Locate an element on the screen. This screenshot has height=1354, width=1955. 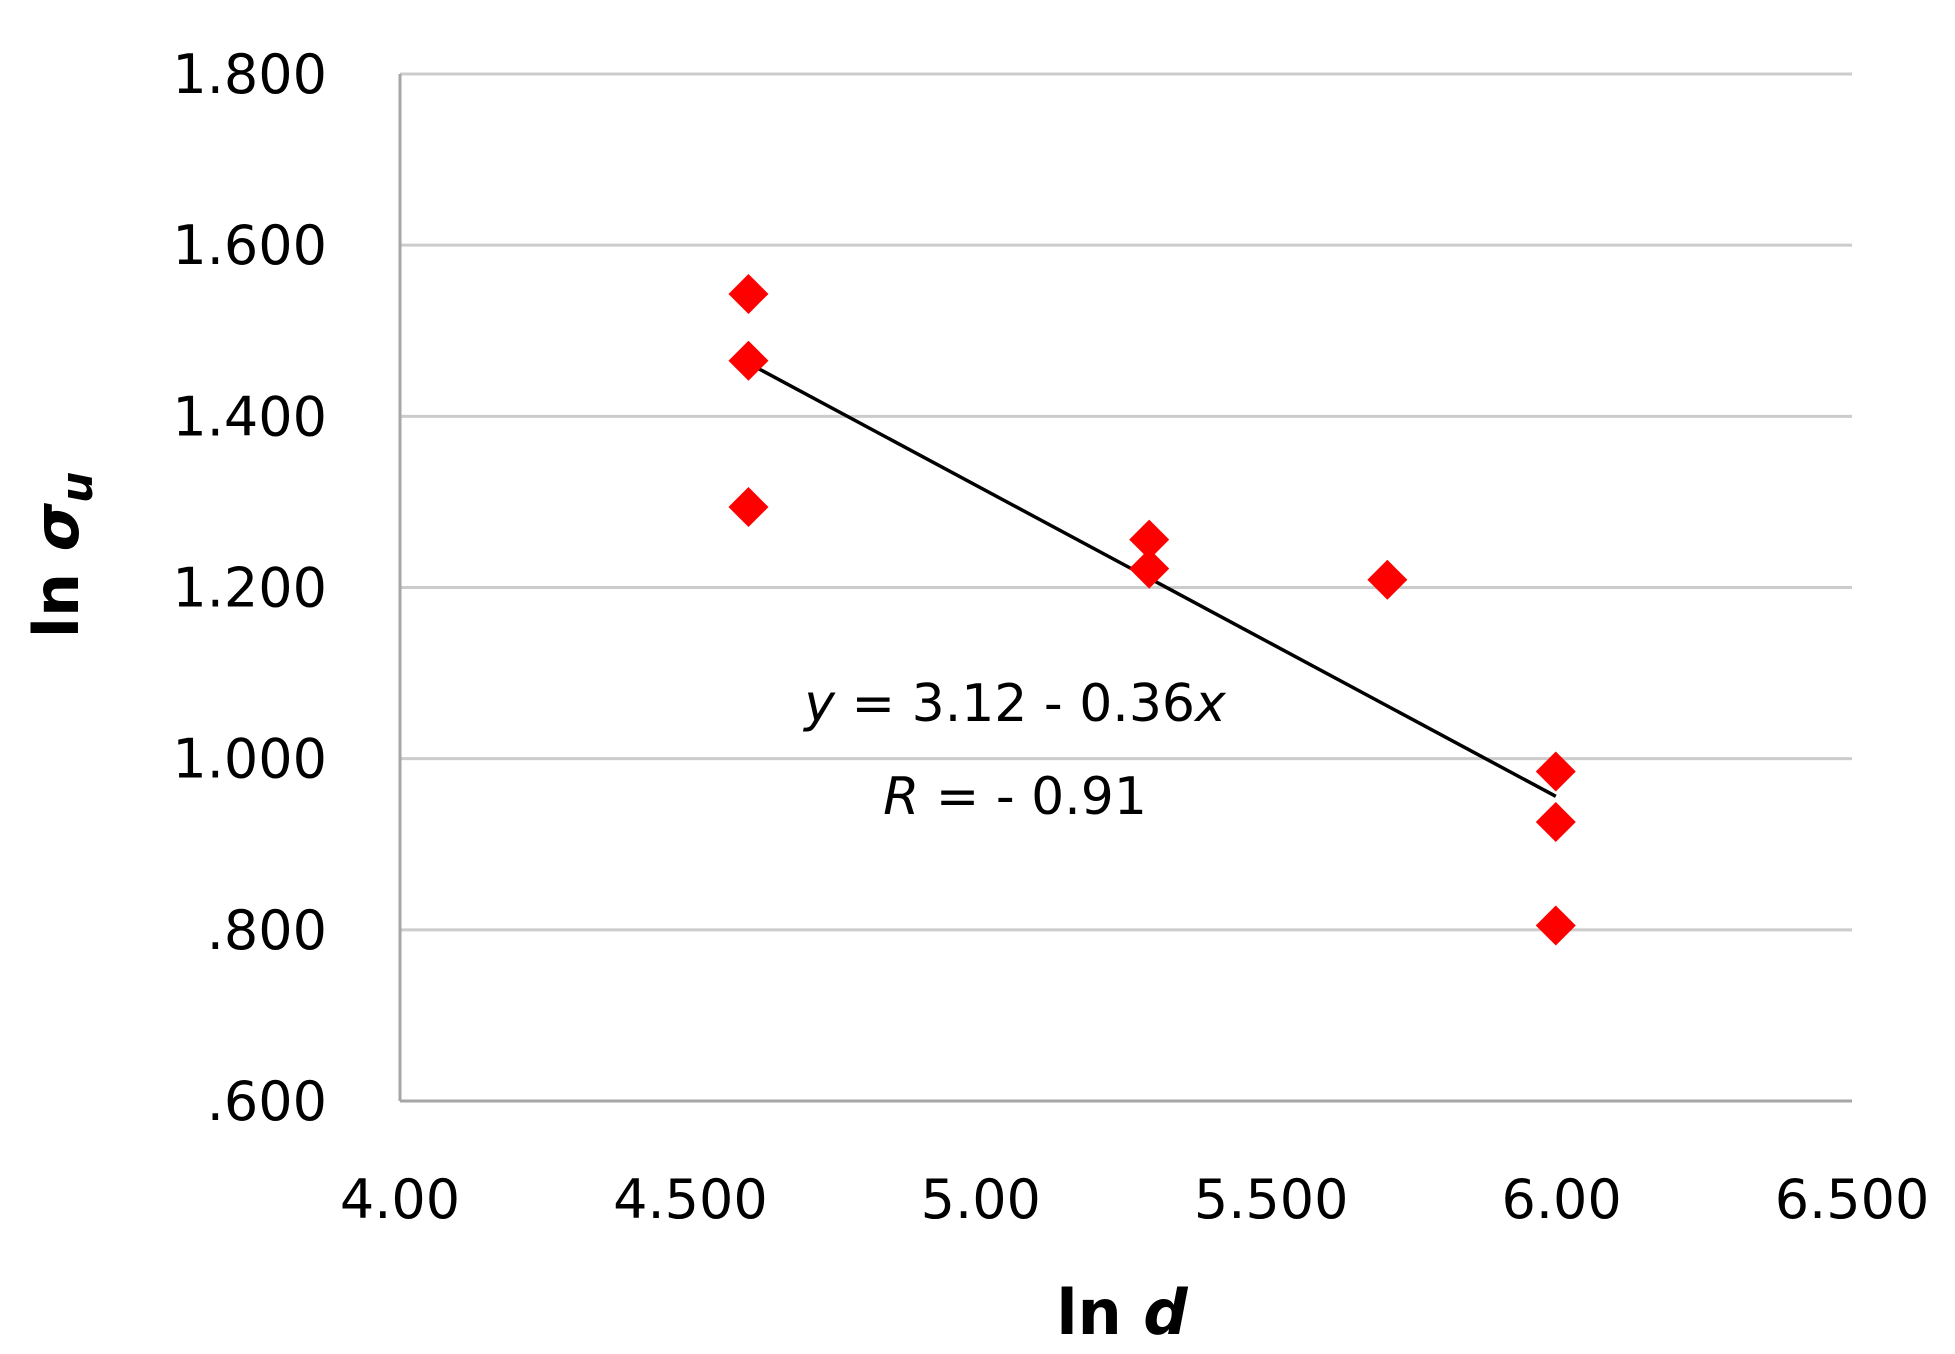
r-value-body: = - 0.91 is located at coordinates (1033, 797).